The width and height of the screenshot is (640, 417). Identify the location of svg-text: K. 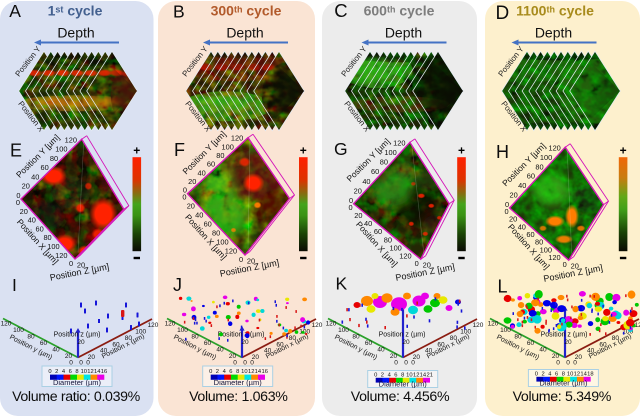
(342, 284).